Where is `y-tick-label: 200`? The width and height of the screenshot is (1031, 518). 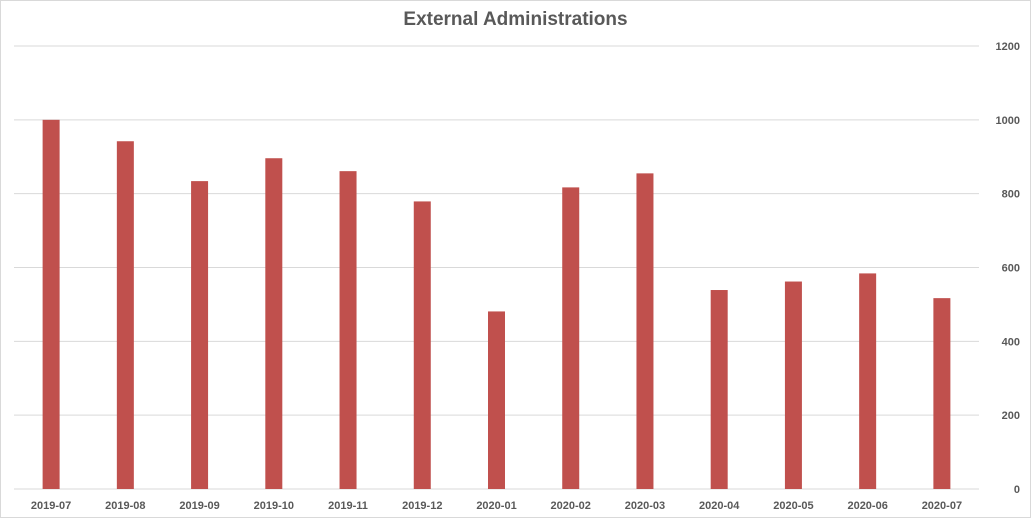
y-tick-label: 200 is located at coordinates (1011, 416).